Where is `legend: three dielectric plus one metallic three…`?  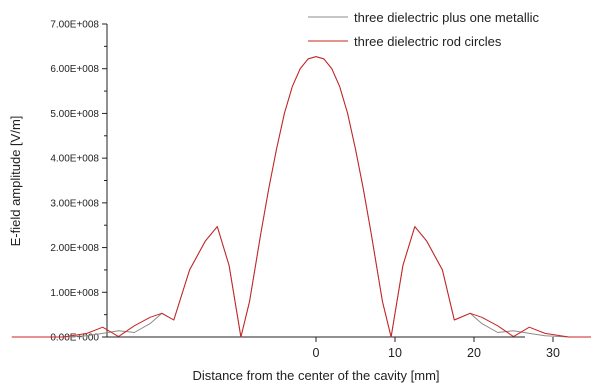 legend: three dielectric plus one metallic three… is located at coordinates (423, 29).